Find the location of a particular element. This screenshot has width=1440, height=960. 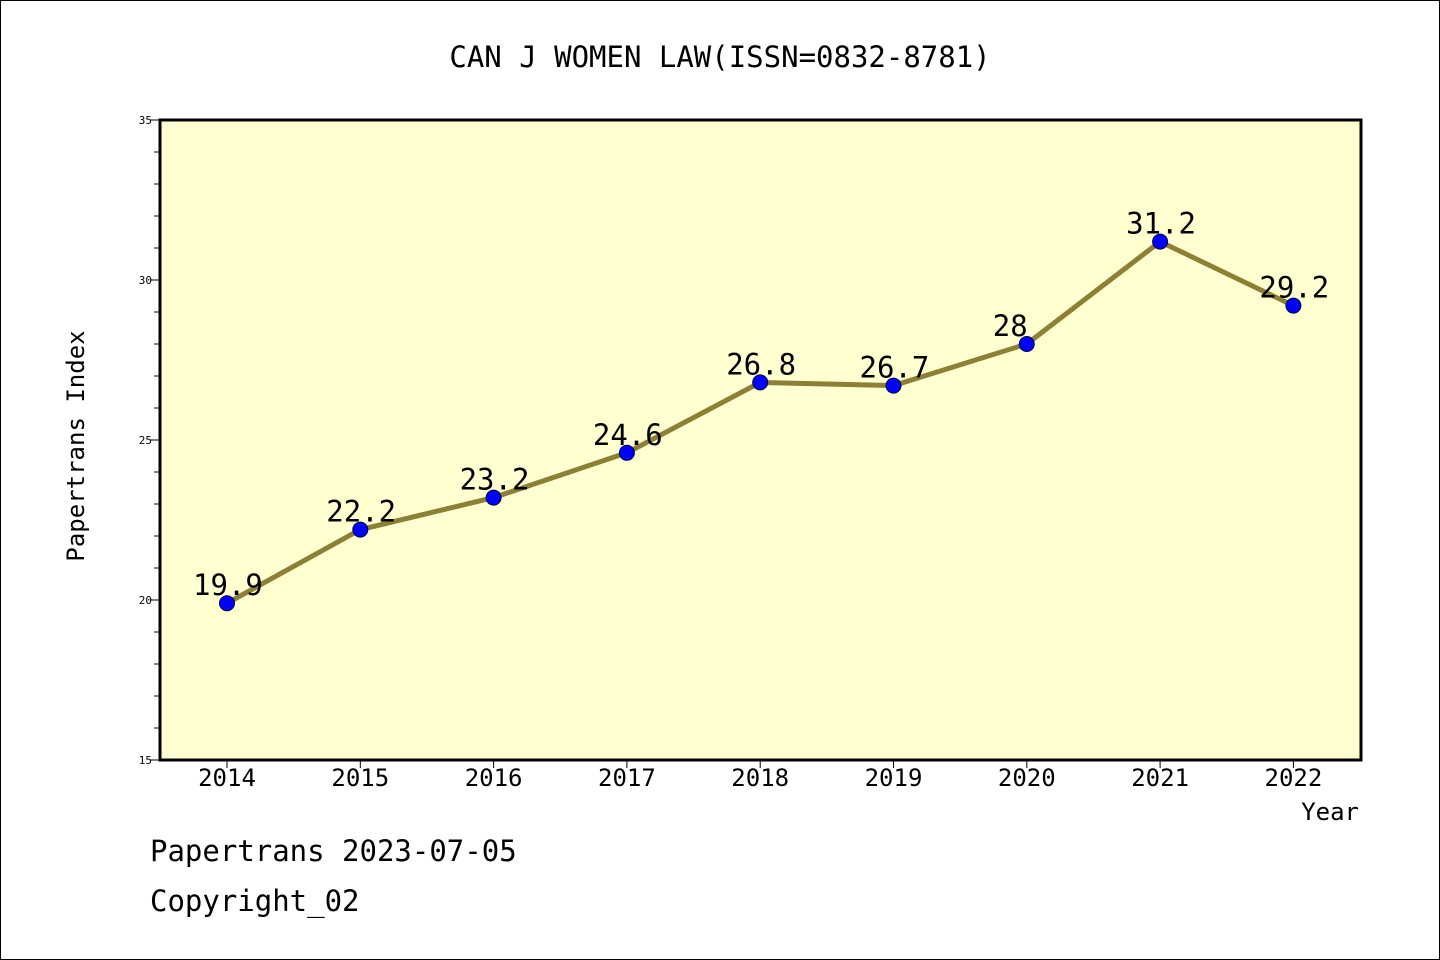

x-tick-label: 2014 is located at coordinates (227, 778).